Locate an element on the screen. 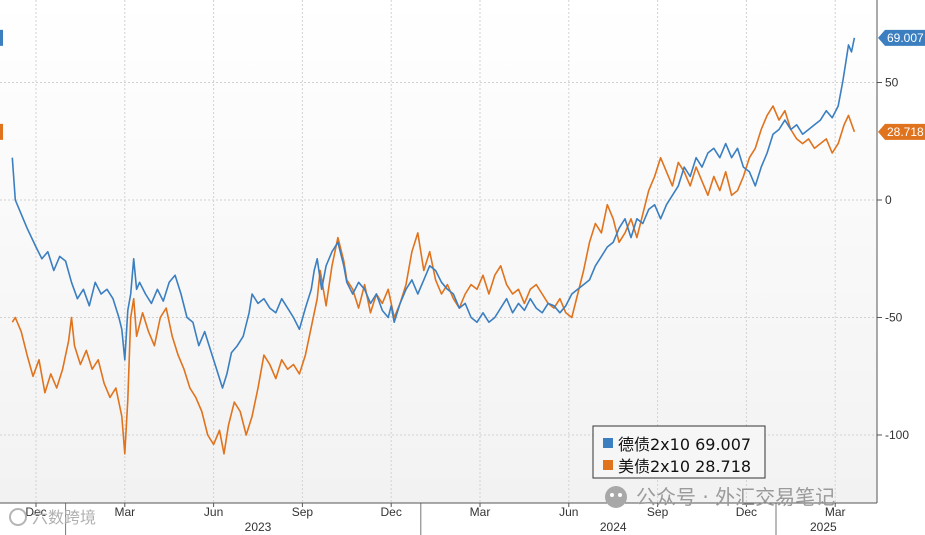 This screenshot has height=535, width=925. legend-label-us: 美债2x10 28.718 is located at coordinates (684, 466).